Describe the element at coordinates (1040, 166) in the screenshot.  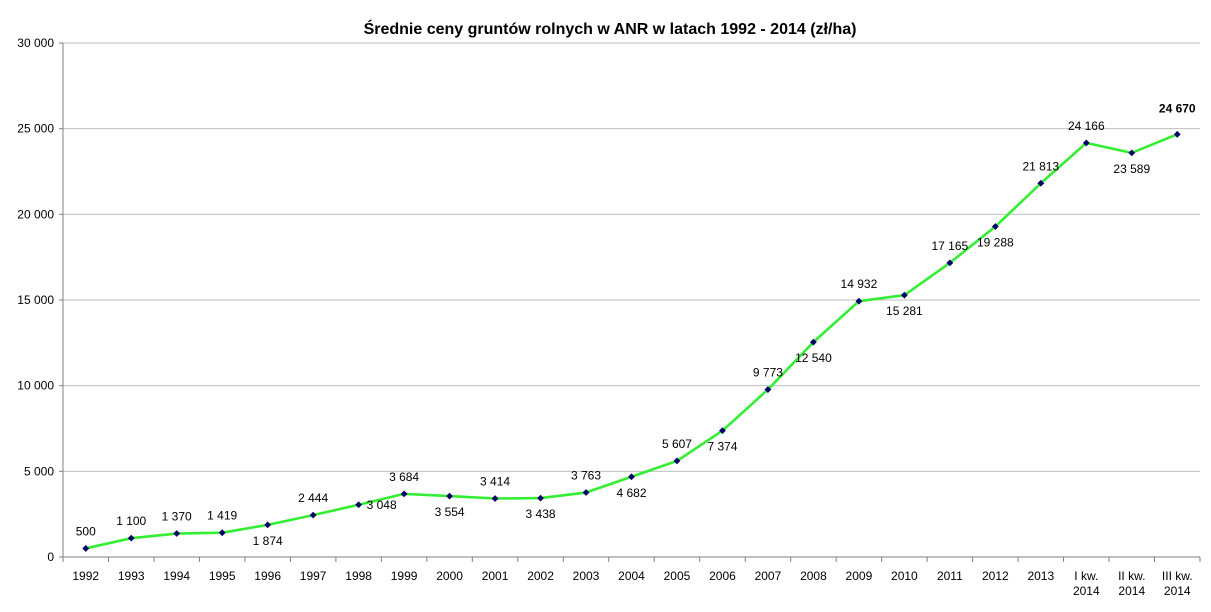
I see `data-label: 21 813` at that location.